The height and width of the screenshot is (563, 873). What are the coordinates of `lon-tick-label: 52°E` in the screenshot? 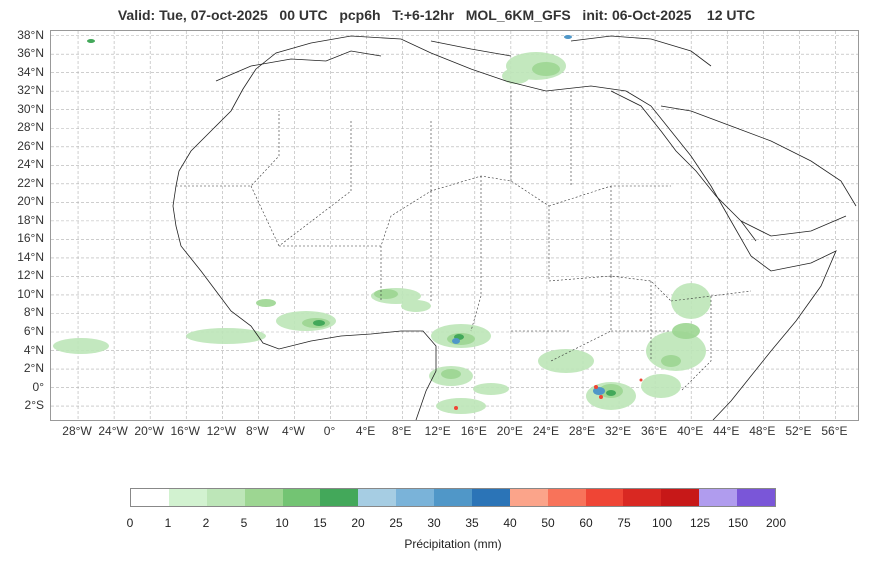 It's located at (798, 431).